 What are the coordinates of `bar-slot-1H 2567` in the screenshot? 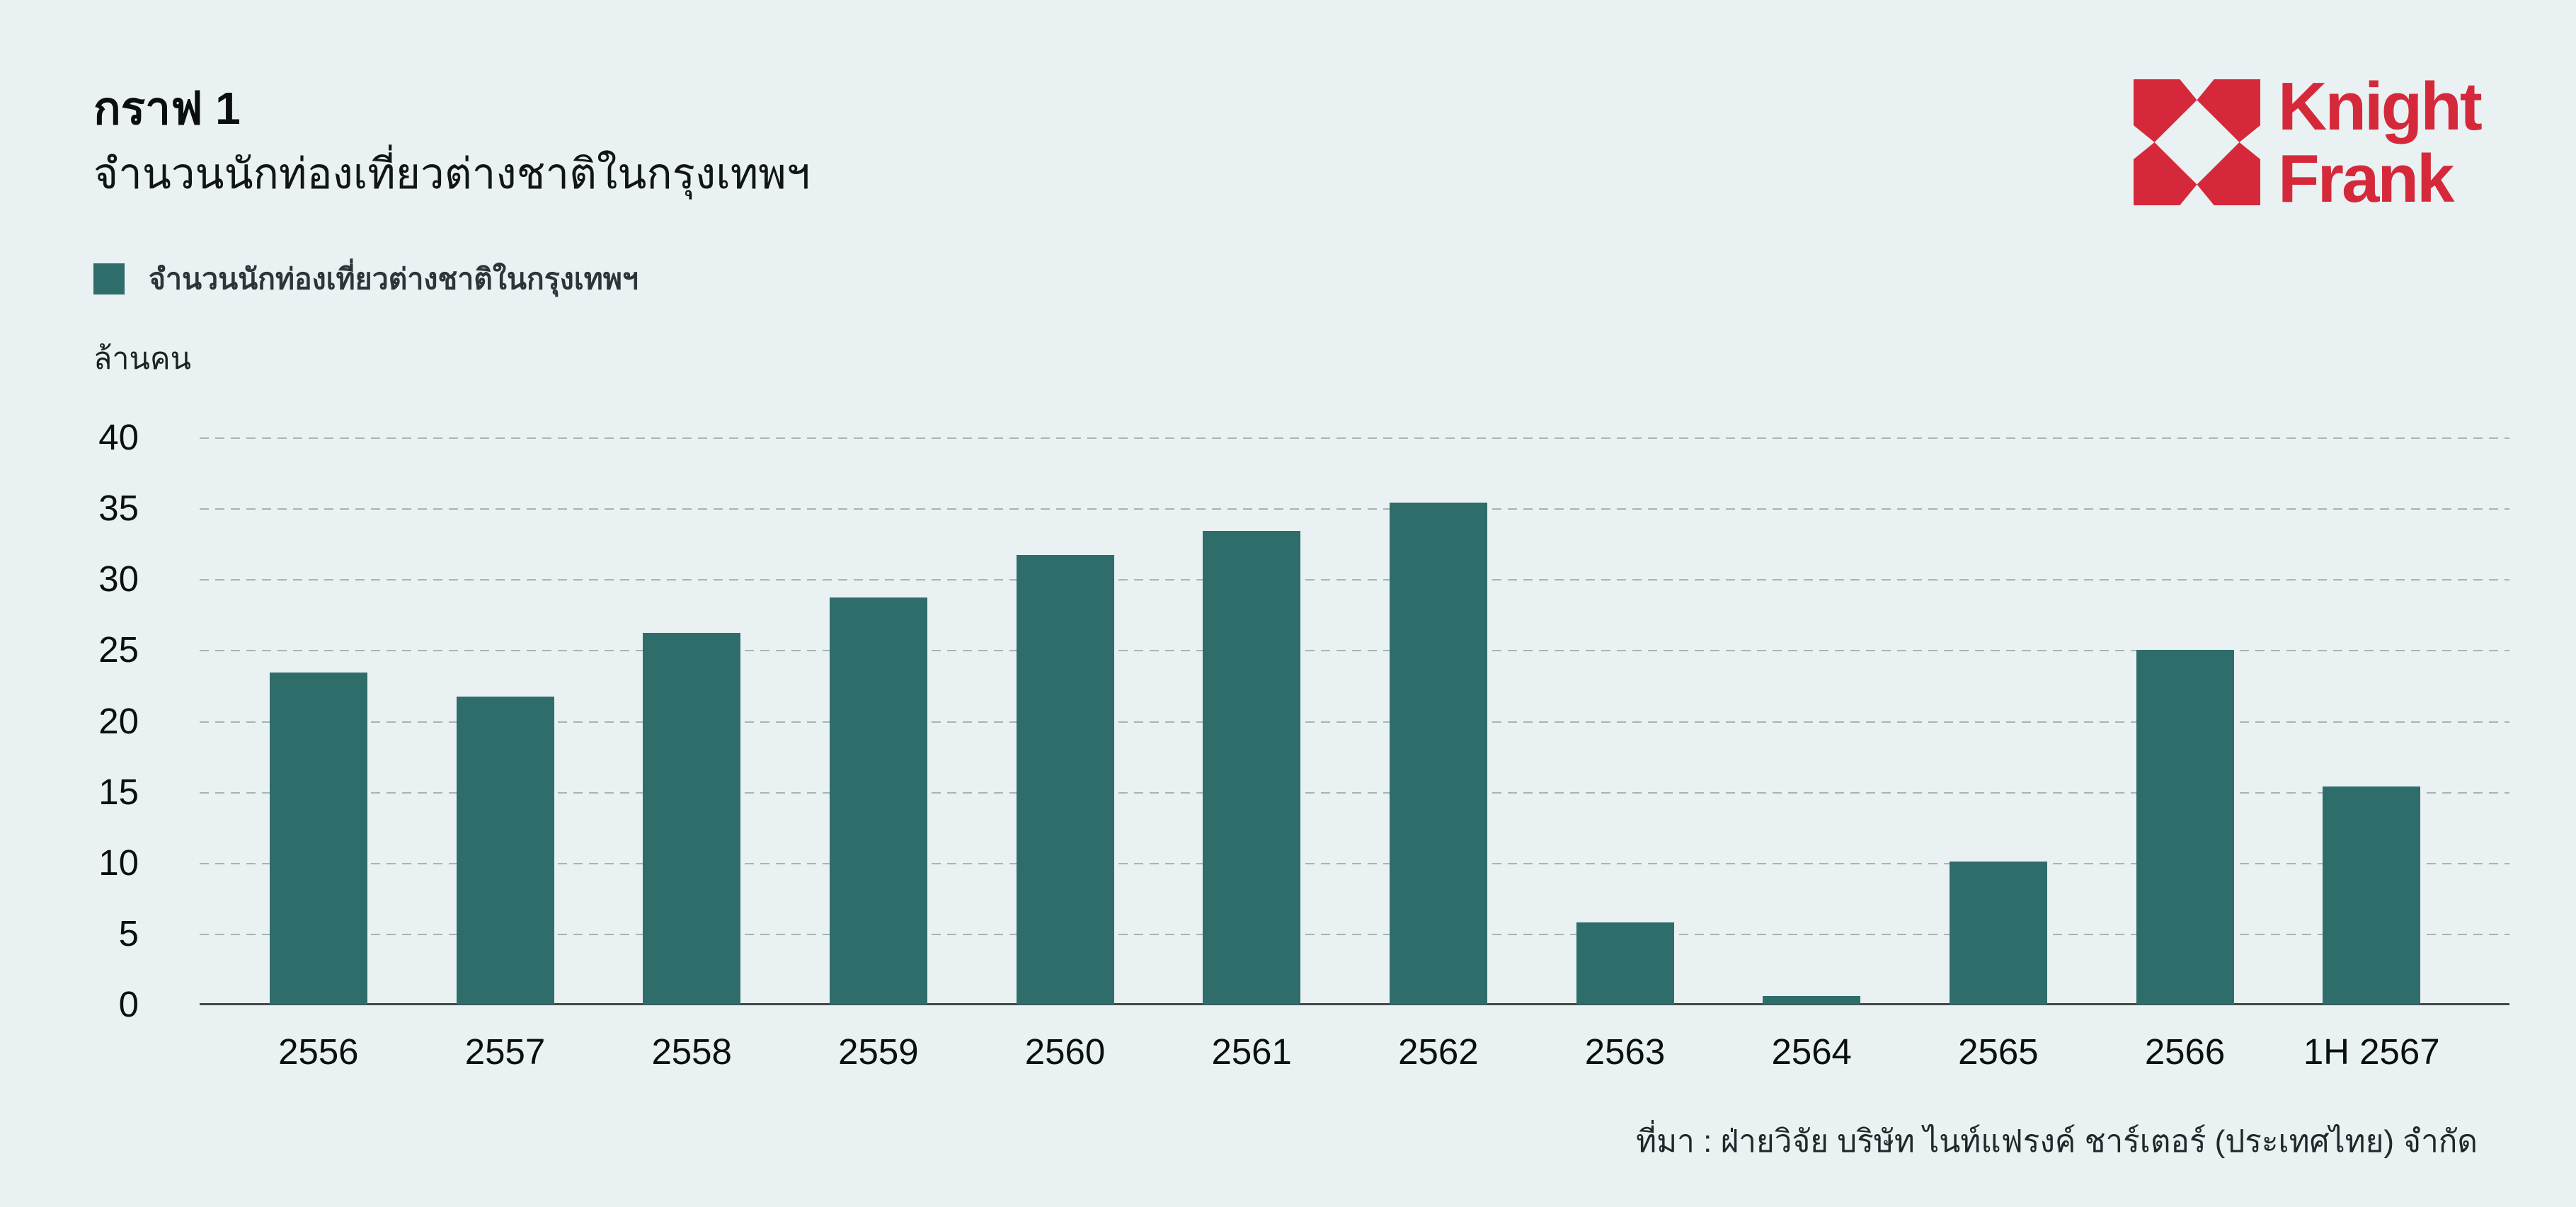 It's located at (2371, 721).